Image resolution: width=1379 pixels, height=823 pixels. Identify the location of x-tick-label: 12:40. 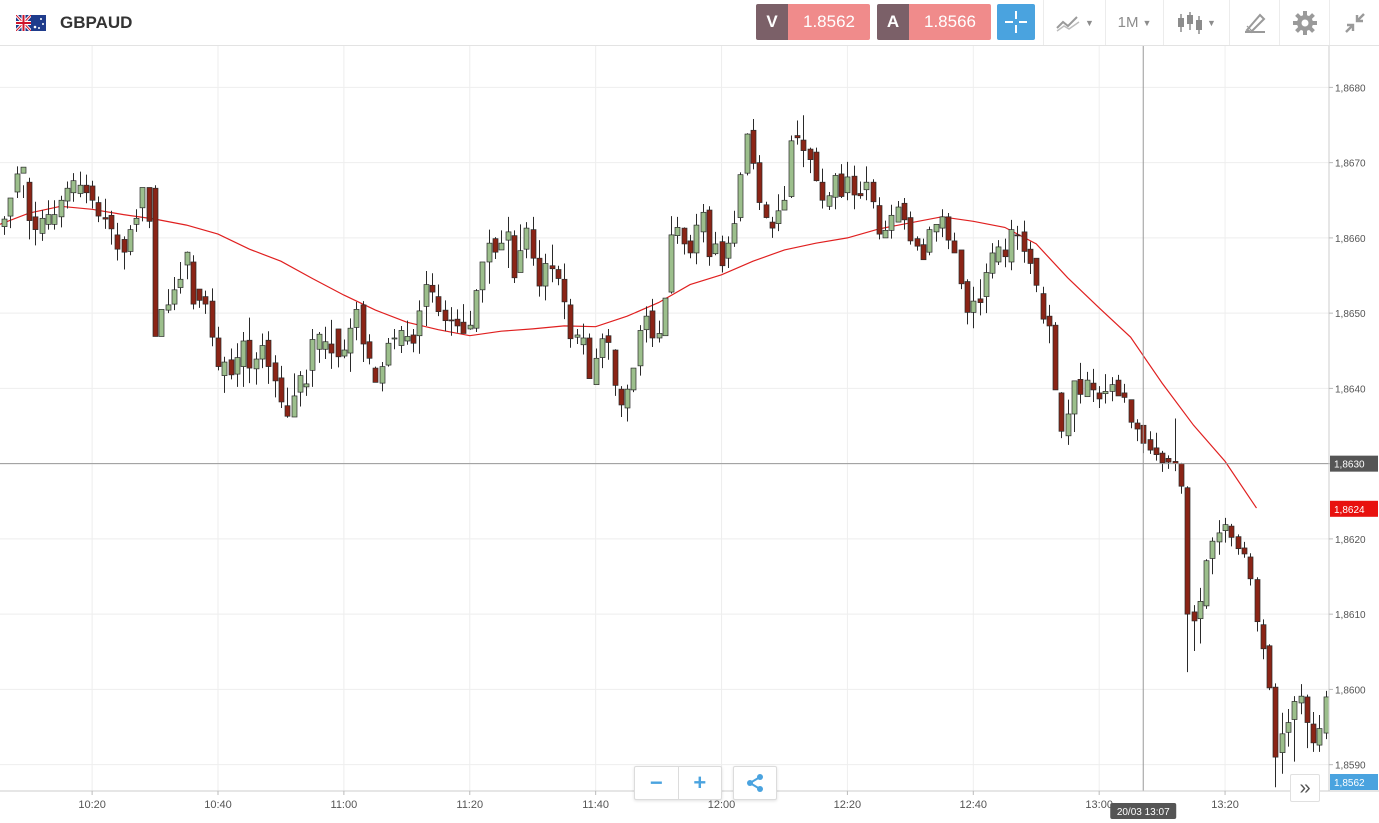
(974, 805).